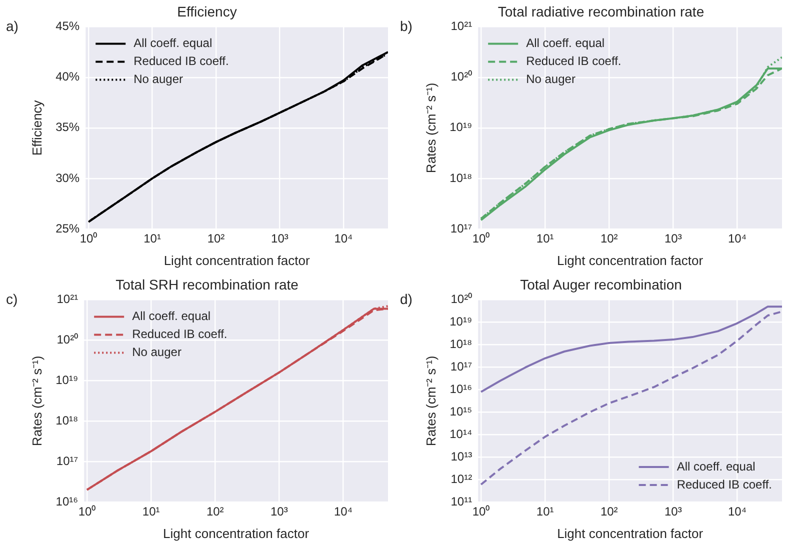 The image size is (789, 546). Describe the element at coordinates (68, 127) in the screenshot. I see `y-tick-label: 35%` at that location.